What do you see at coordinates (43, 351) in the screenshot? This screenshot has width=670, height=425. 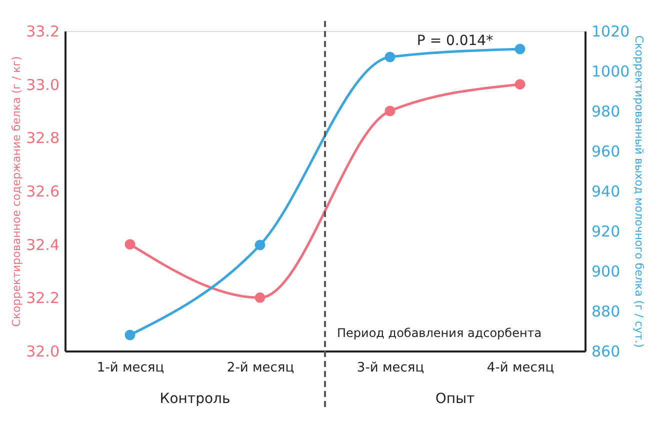 I see `y-tick-label: 32.0` at bounding box center [43, 351].